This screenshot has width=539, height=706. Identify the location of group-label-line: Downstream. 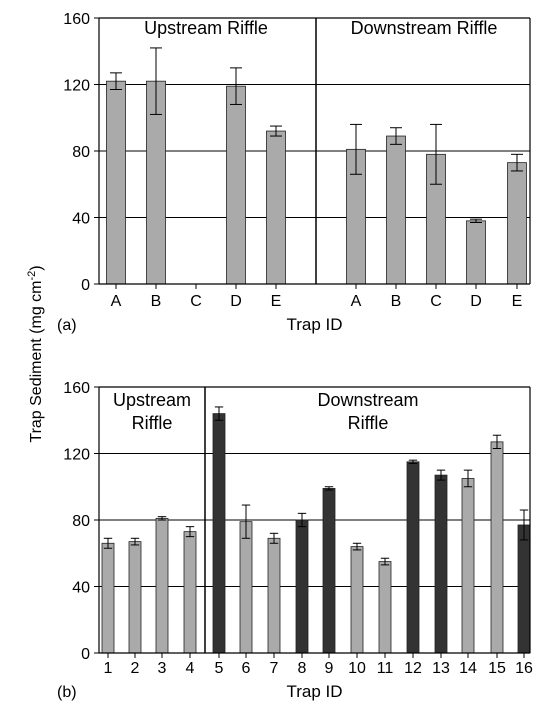
(367, 400).